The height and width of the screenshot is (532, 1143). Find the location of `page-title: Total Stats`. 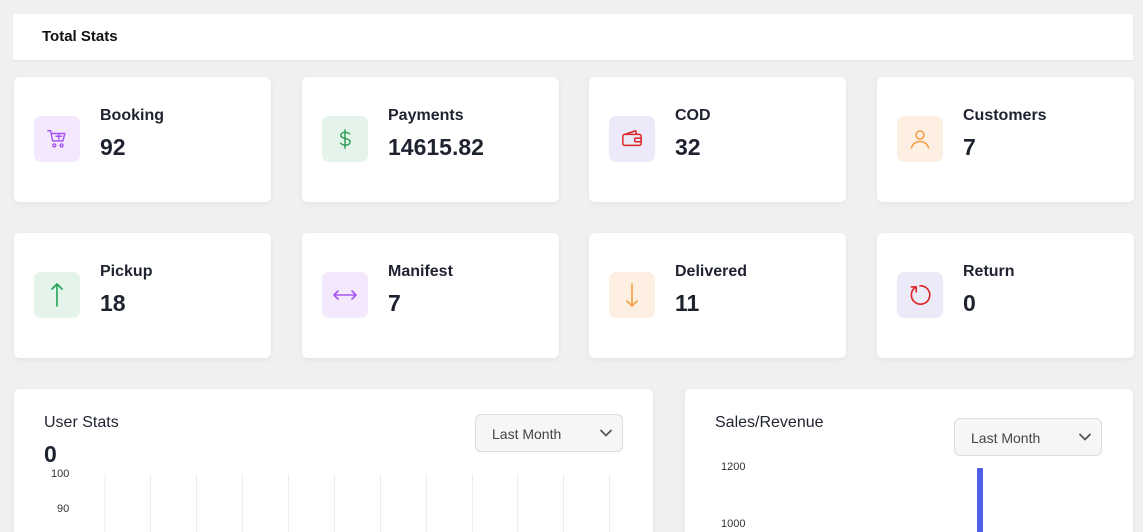

page-title: Total Stats is located at coordinates (80, 36).